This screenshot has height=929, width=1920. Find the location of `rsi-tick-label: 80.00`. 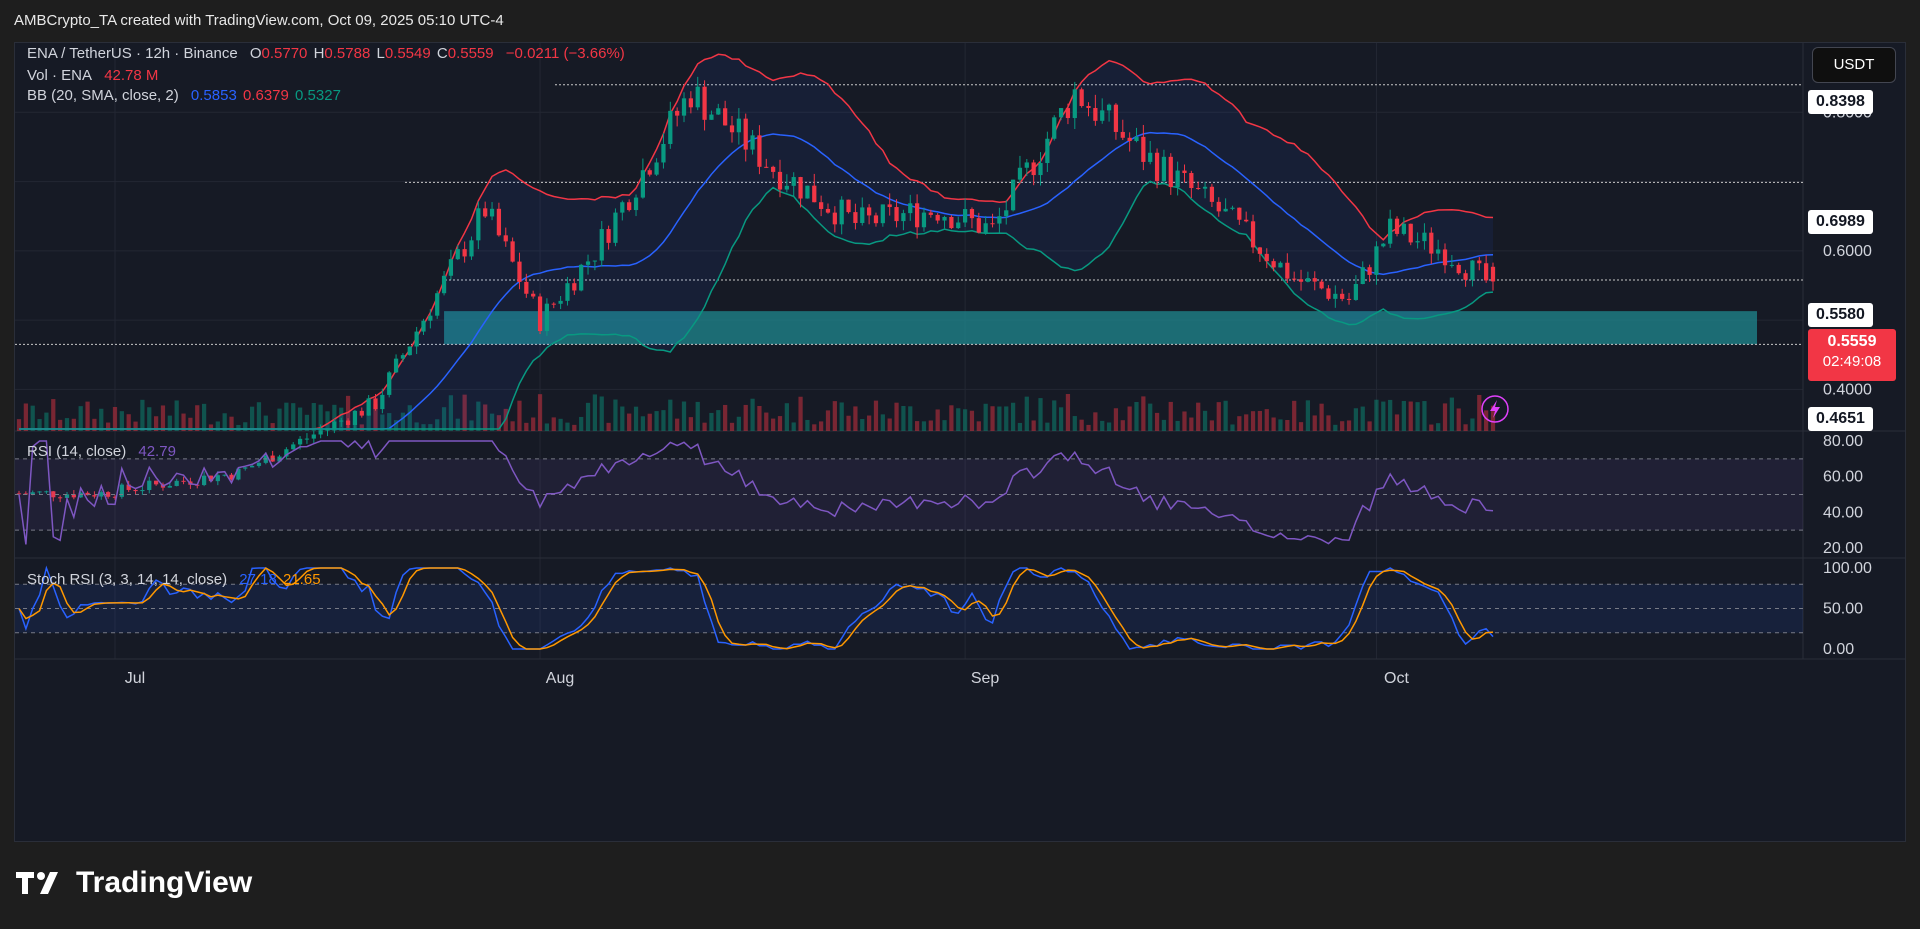

rsi-tick-label: 80.00 is located at coordinates (1843, 441).